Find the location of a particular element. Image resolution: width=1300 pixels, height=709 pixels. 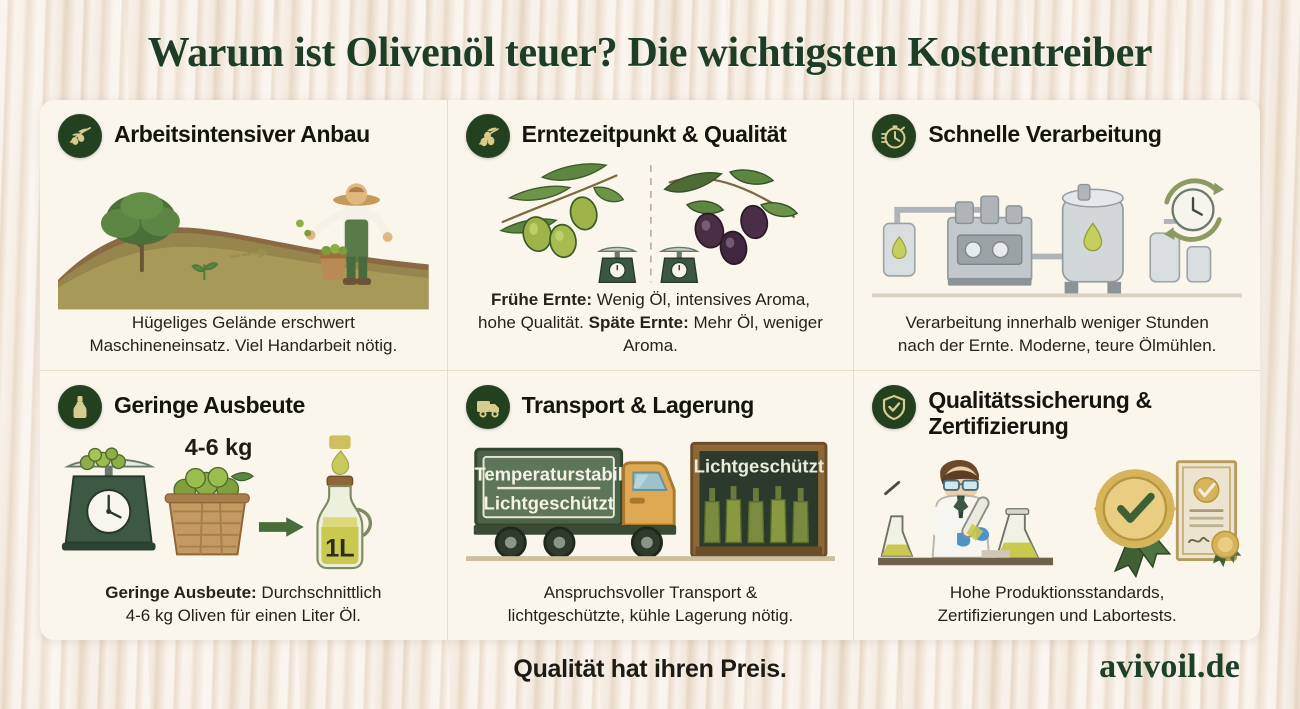

card-header: Arbeitsintensiver Anbau is located at coordinates (243, 136).